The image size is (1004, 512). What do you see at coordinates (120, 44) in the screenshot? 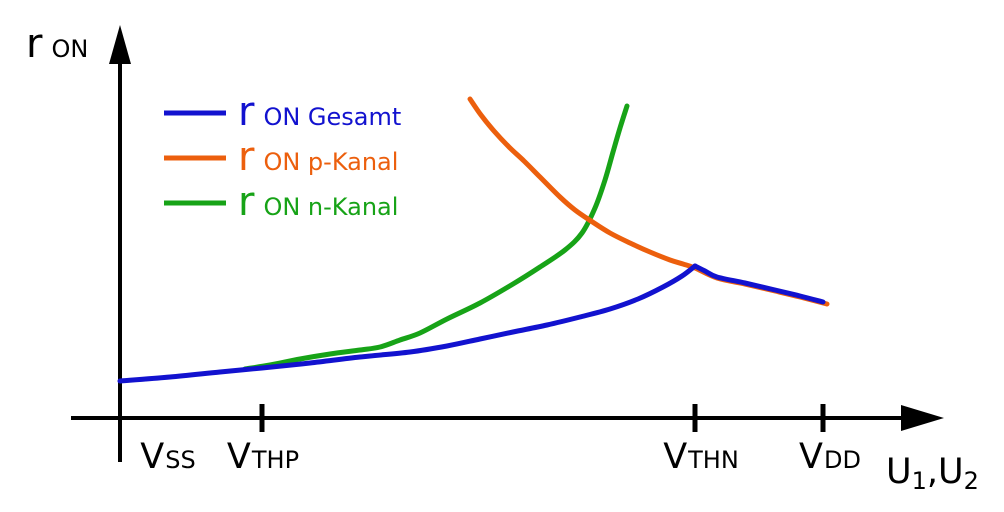
I see `y-axis-arrowhead-icon` at bounding box center [120, 44].